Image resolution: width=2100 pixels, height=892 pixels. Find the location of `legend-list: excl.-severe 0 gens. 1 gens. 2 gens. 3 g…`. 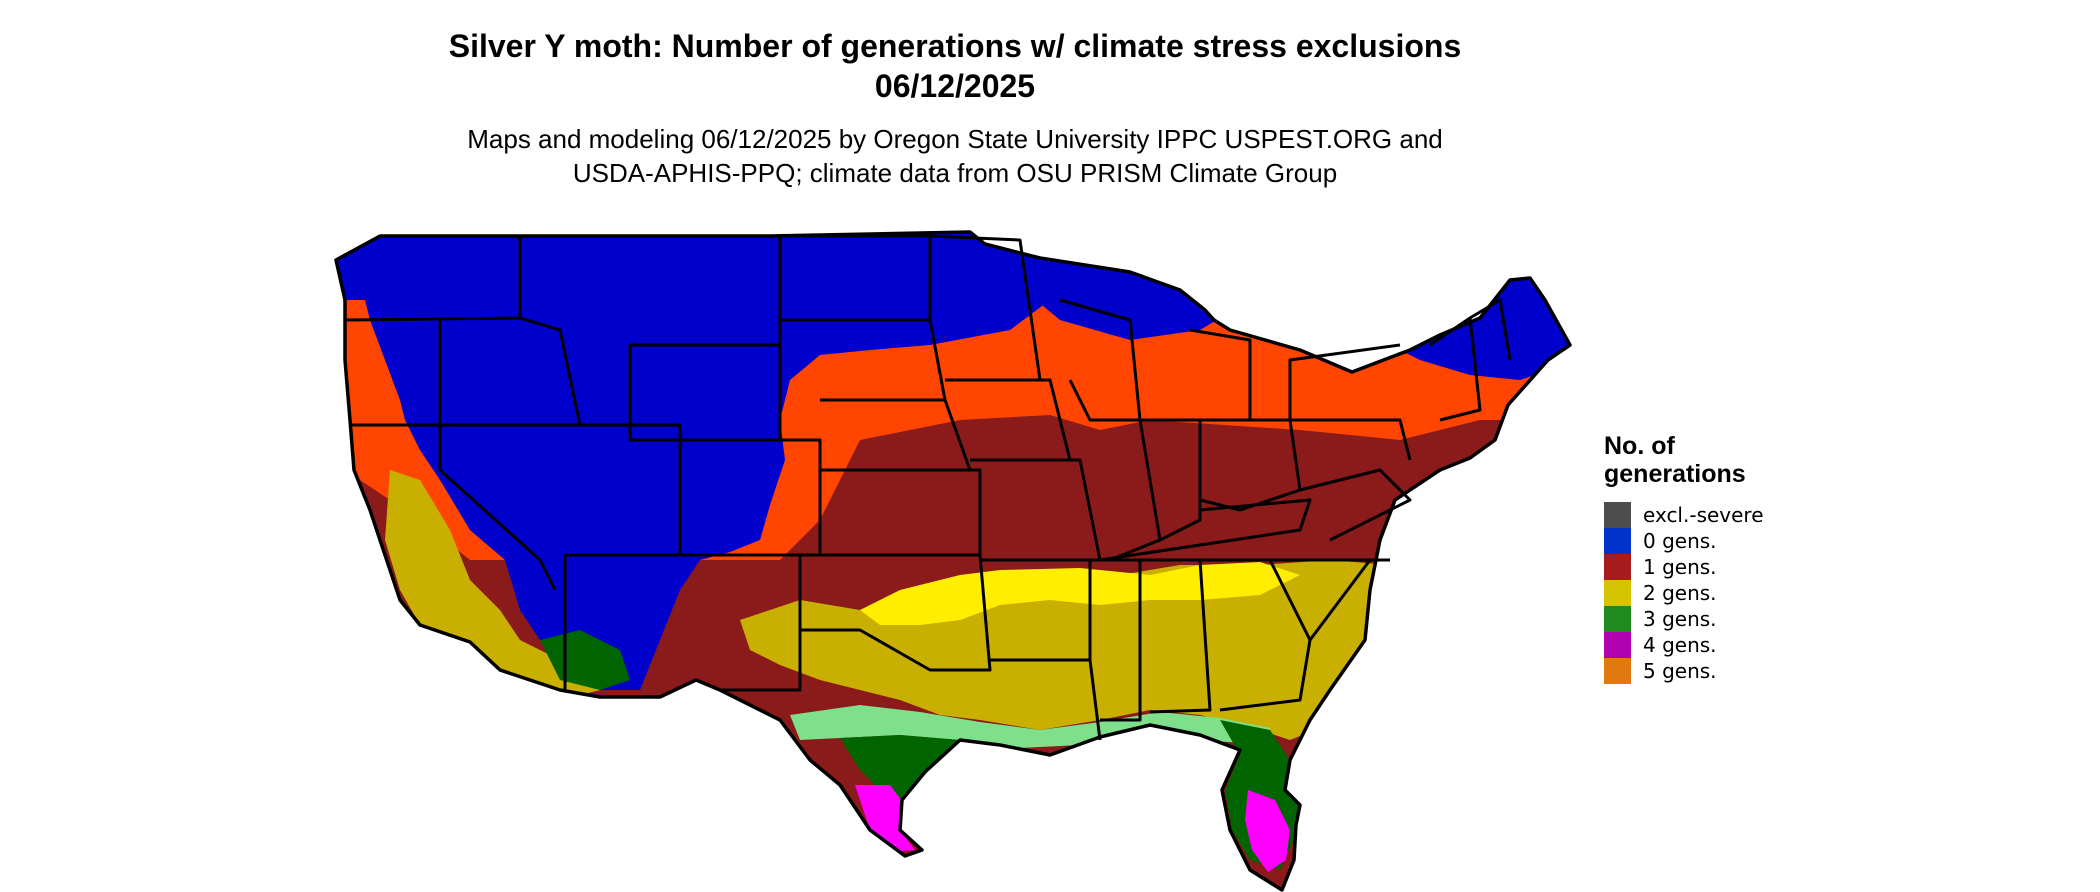

legend-list: excl.-severe 0 gens. 1 gens. 2 gens. 3 g… is located at coordinates (1684, 593).